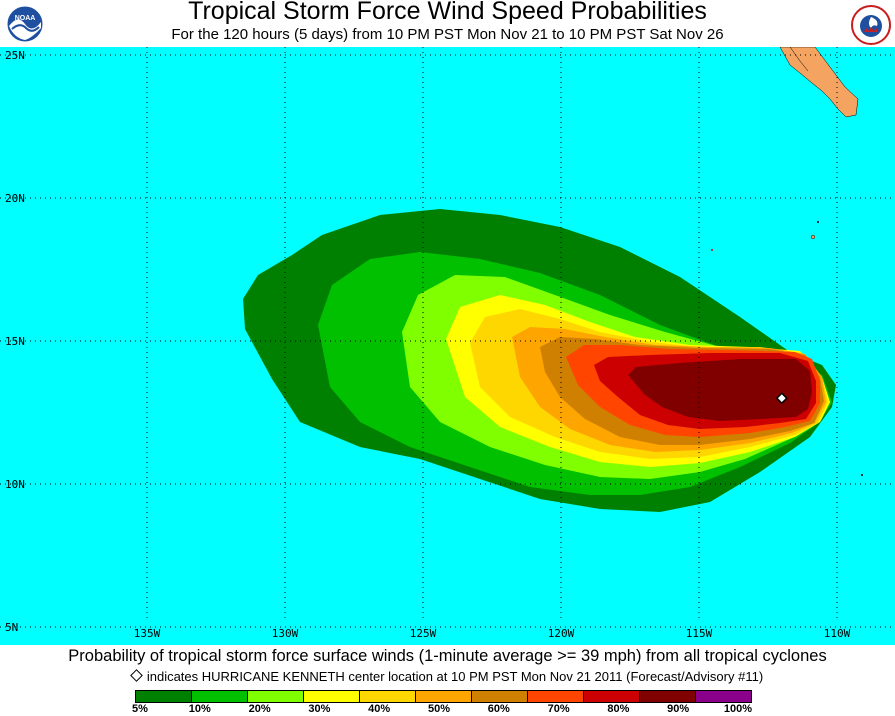  Describe the element at coordinates (618, 709) in the screenshot. I see `legend-label: 80%` at that location.